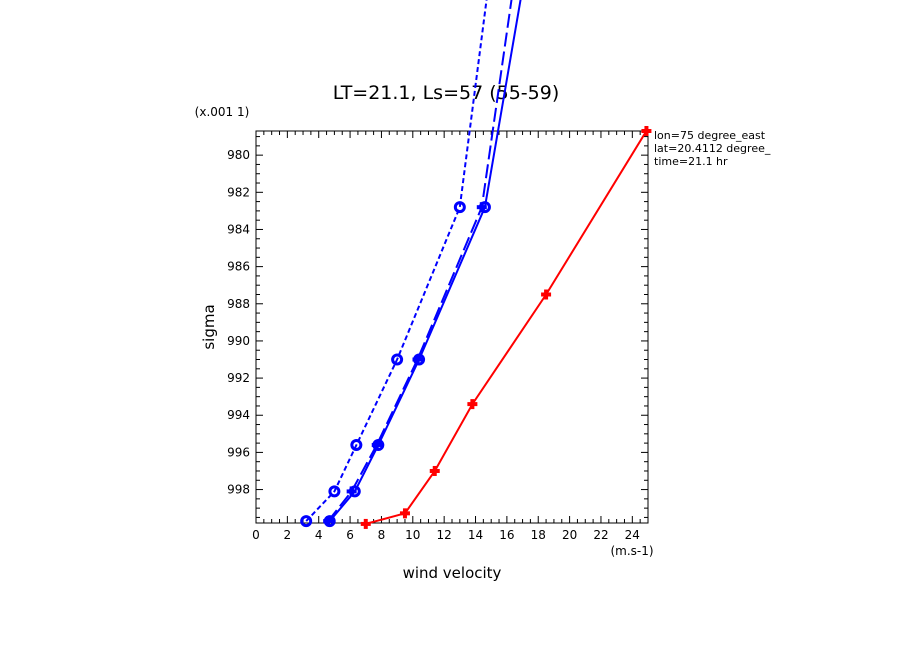  I want to click on x-tick-label: 12, so click(444, 535).